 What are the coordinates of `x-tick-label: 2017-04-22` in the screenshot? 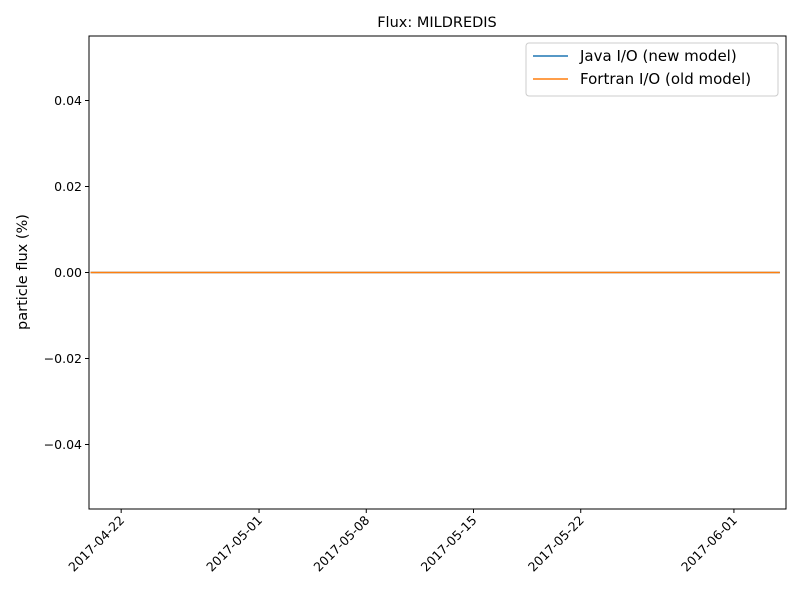 It's located at (96, 544).